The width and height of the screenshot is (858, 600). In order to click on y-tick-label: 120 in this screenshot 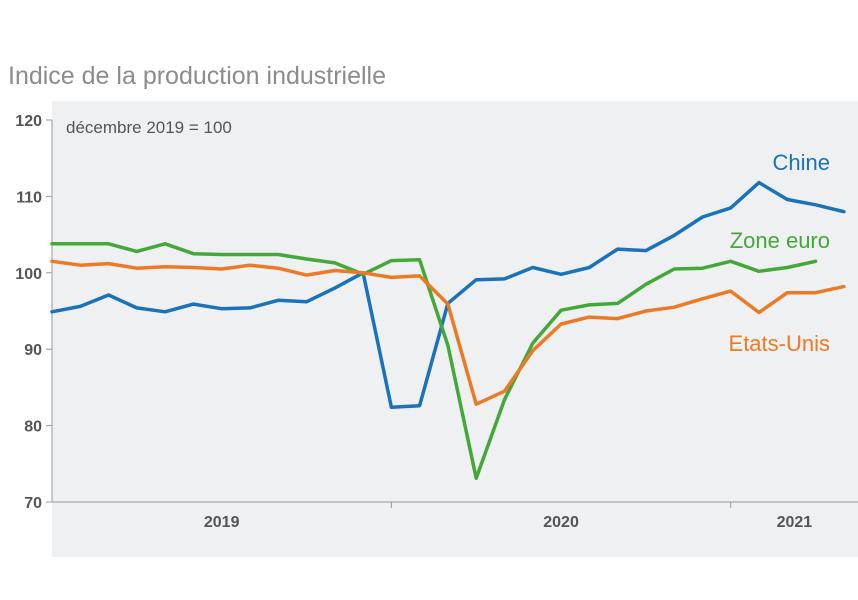, I will do `click(28, 121)`.